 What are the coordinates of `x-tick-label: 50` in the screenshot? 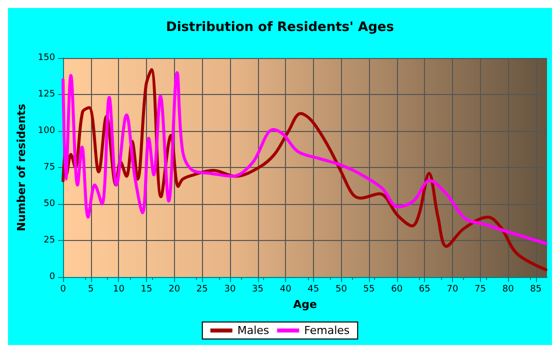 It's located at (341, 289).